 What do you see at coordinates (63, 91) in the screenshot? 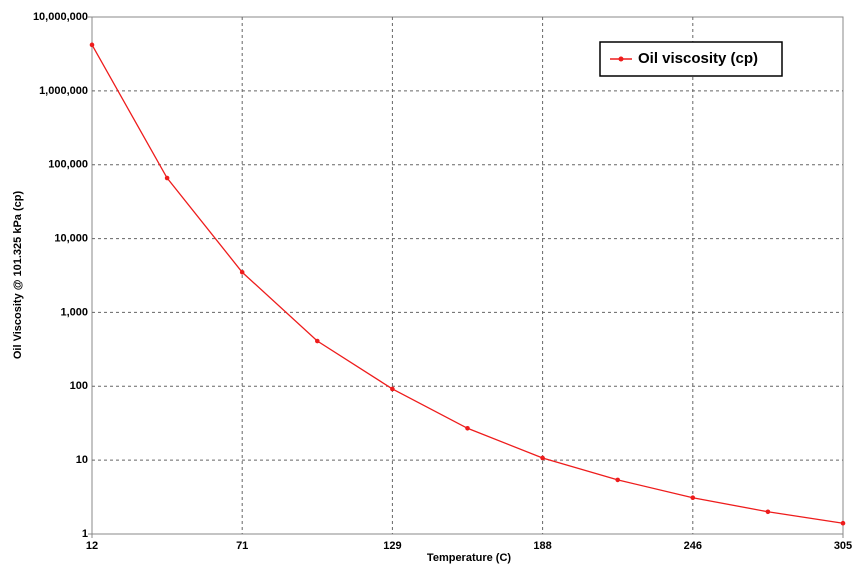
I see `y-tick-label: 1,000,000` at bounding box center [63, 91].